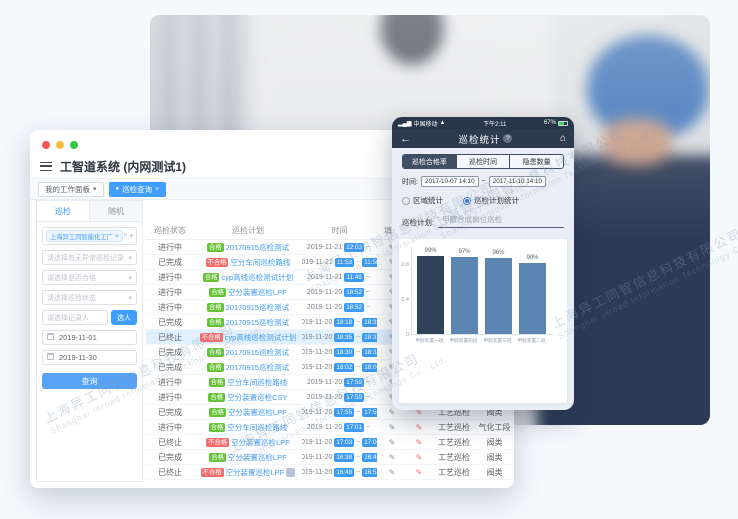 This screenshot has height=519, width=738. What do you see at coordinates (429, 161) in the screenshot?
I see `segment-巡检合格率: 巡检合格率` at bounding box center [429, 161].